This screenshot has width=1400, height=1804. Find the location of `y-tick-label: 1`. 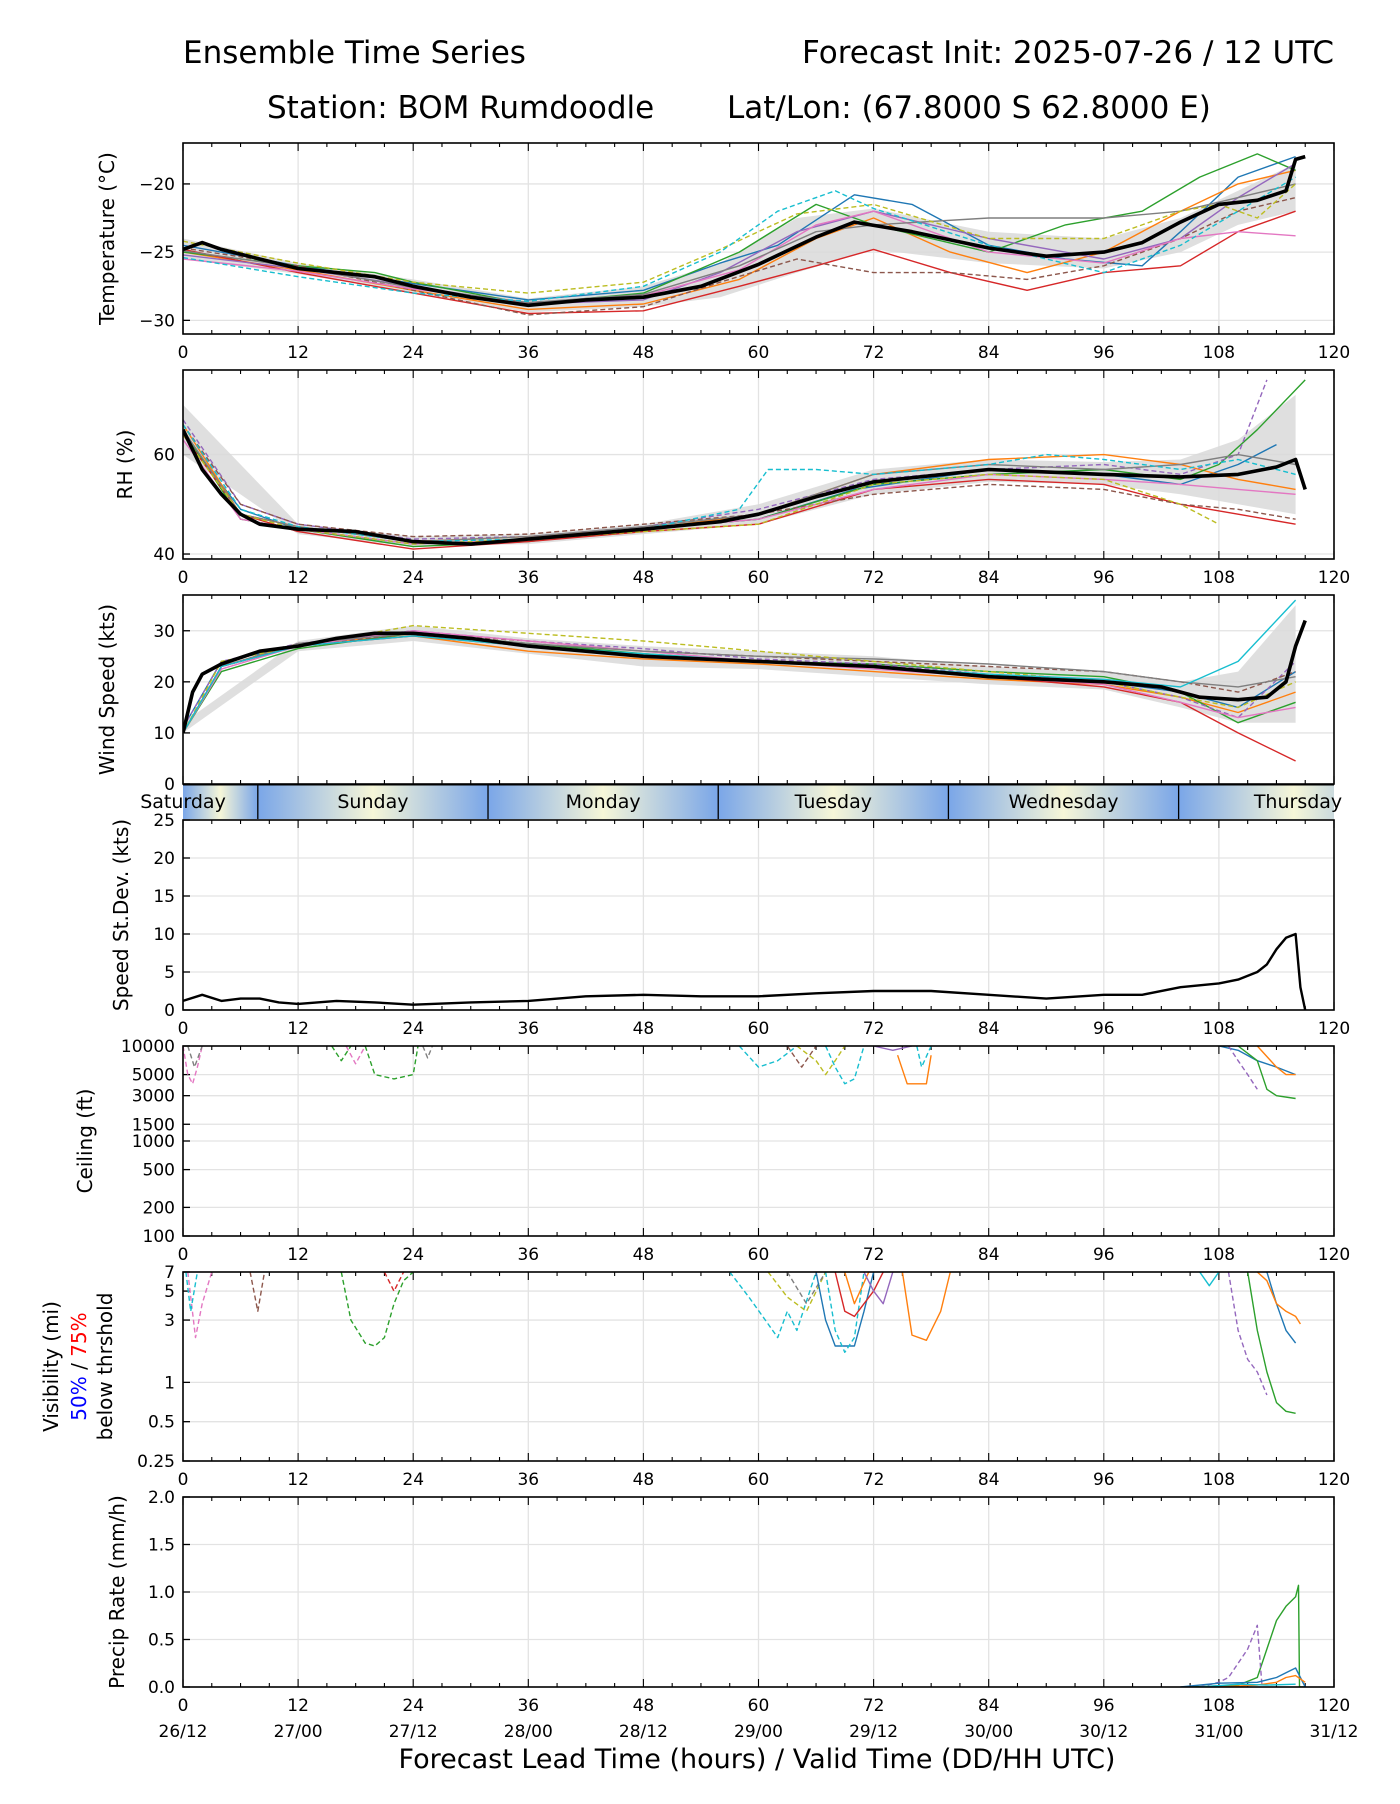

y-tick-label: 1 is located at coordinates (169, 1383).